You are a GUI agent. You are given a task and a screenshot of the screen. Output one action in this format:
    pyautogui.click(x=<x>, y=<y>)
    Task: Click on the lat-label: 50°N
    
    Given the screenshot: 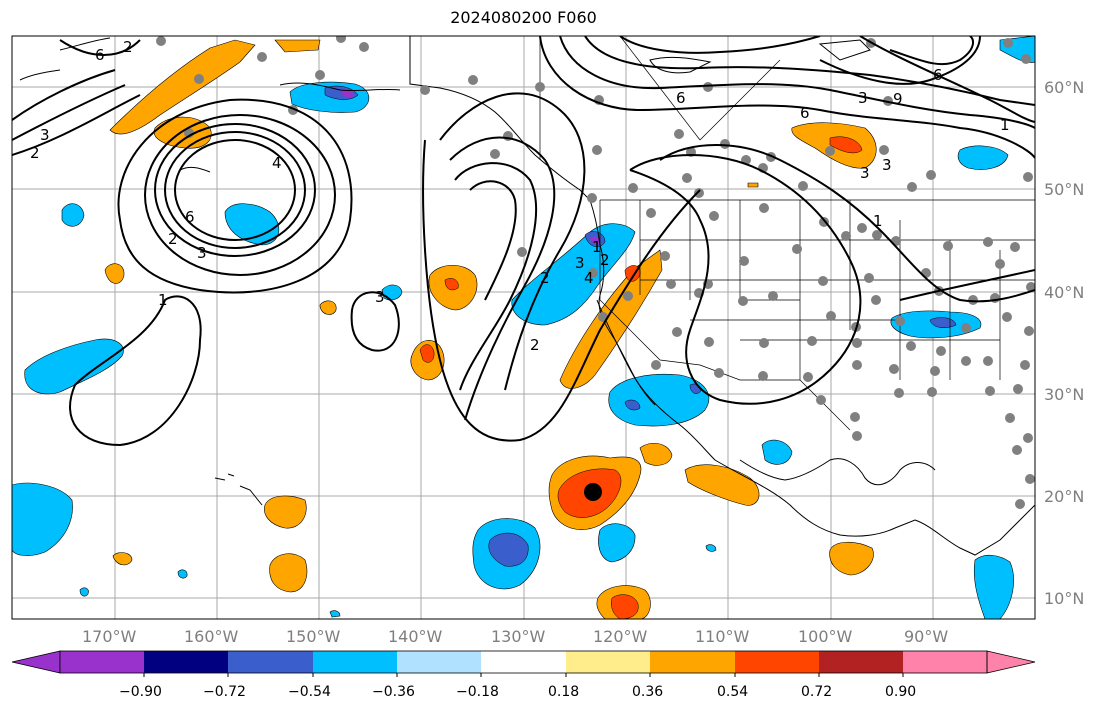 What is the action you would take?
    pyautogui.click(x=1064, y=189)
    